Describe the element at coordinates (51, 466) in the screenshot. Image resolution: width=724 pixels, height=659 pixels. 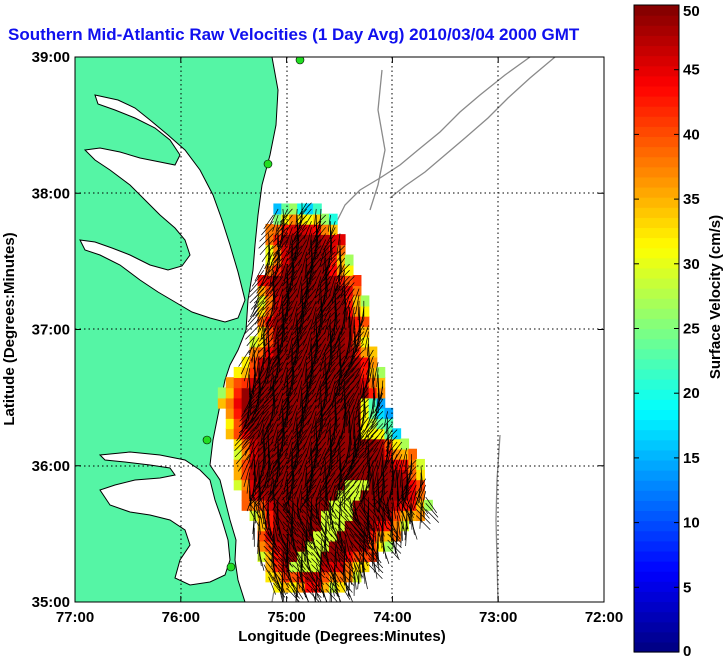
I see `y-tick-label: 36:00` at that location.